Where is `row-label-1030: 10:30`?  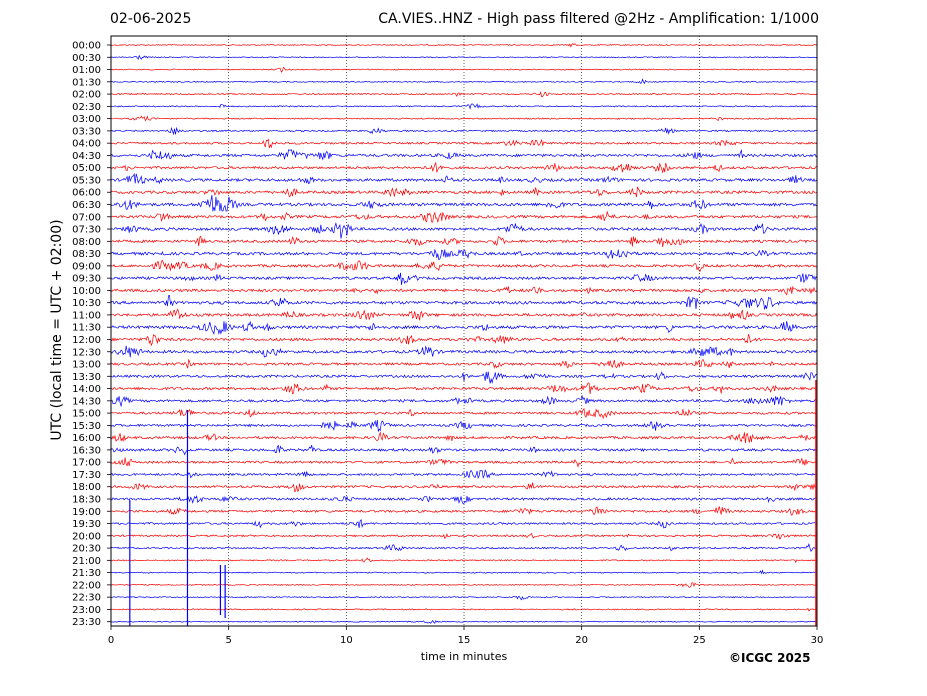 row-label-1030: 10:30 is located at coordinates (86, 303).